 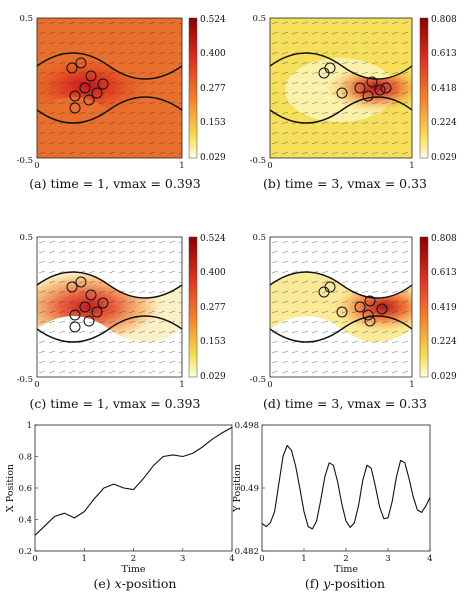 What do you see at coordinates (104, 583) in the screenshot?
I see `caption-prefix: (e)` at bounding box center [104, 583].